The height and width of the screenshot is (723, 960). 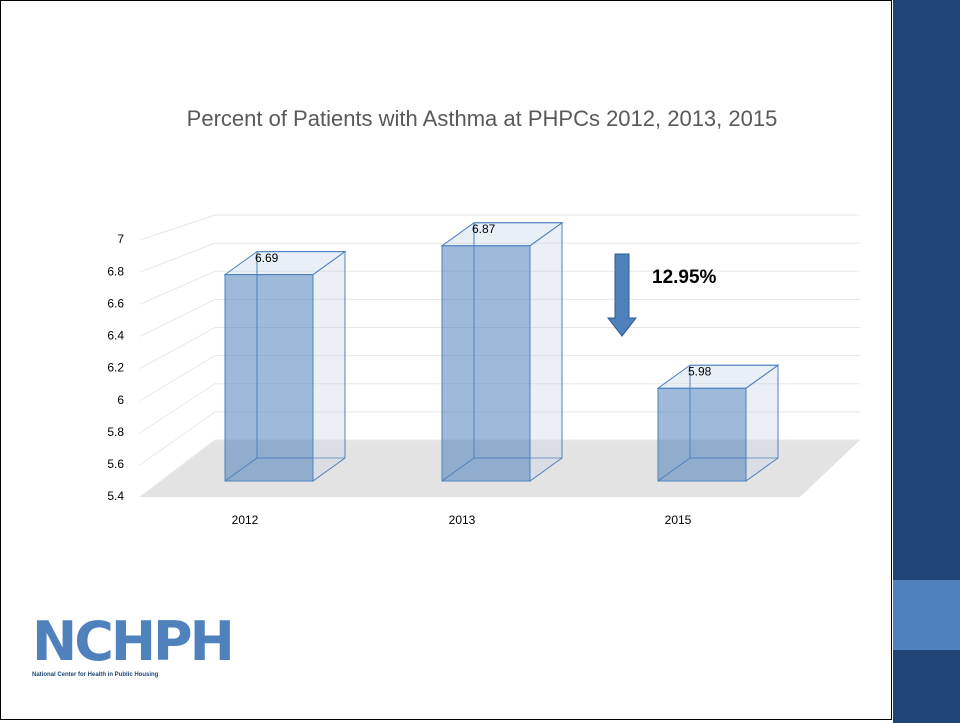 What do you see at coordinates (484, 229) in the screenshot?
I see `value-label: 6.87` at bounding box center [484, 229].